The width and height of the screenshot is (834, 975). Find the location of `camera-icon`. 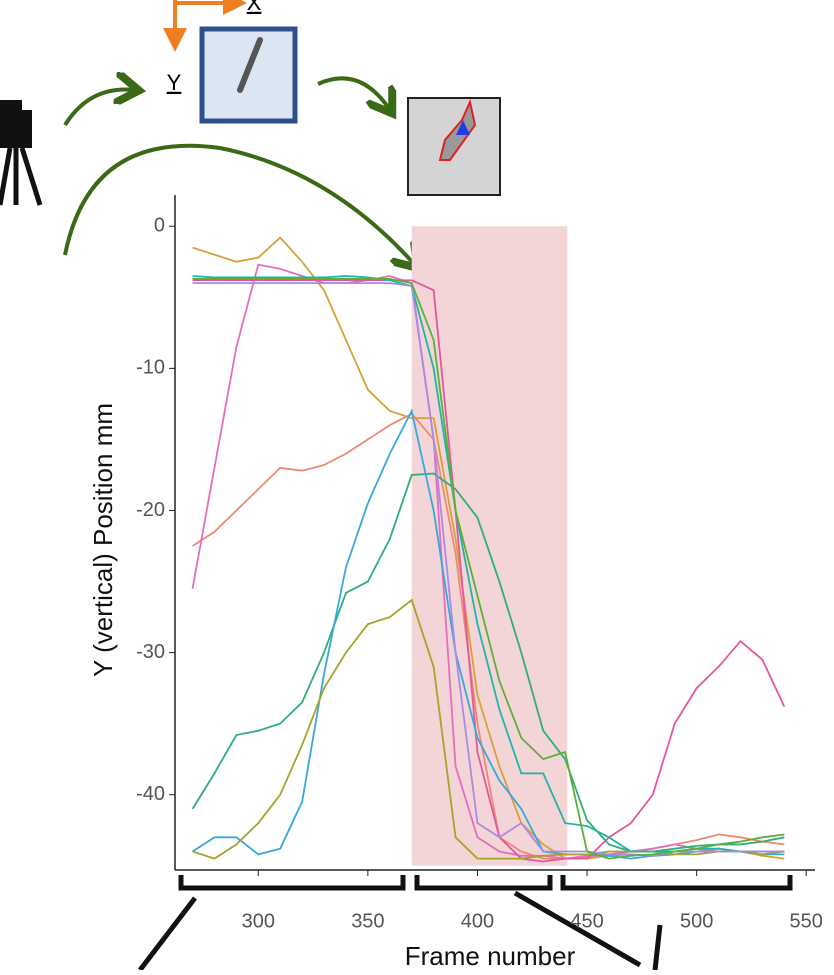

camera-icon is located at coordinates (21, 153).